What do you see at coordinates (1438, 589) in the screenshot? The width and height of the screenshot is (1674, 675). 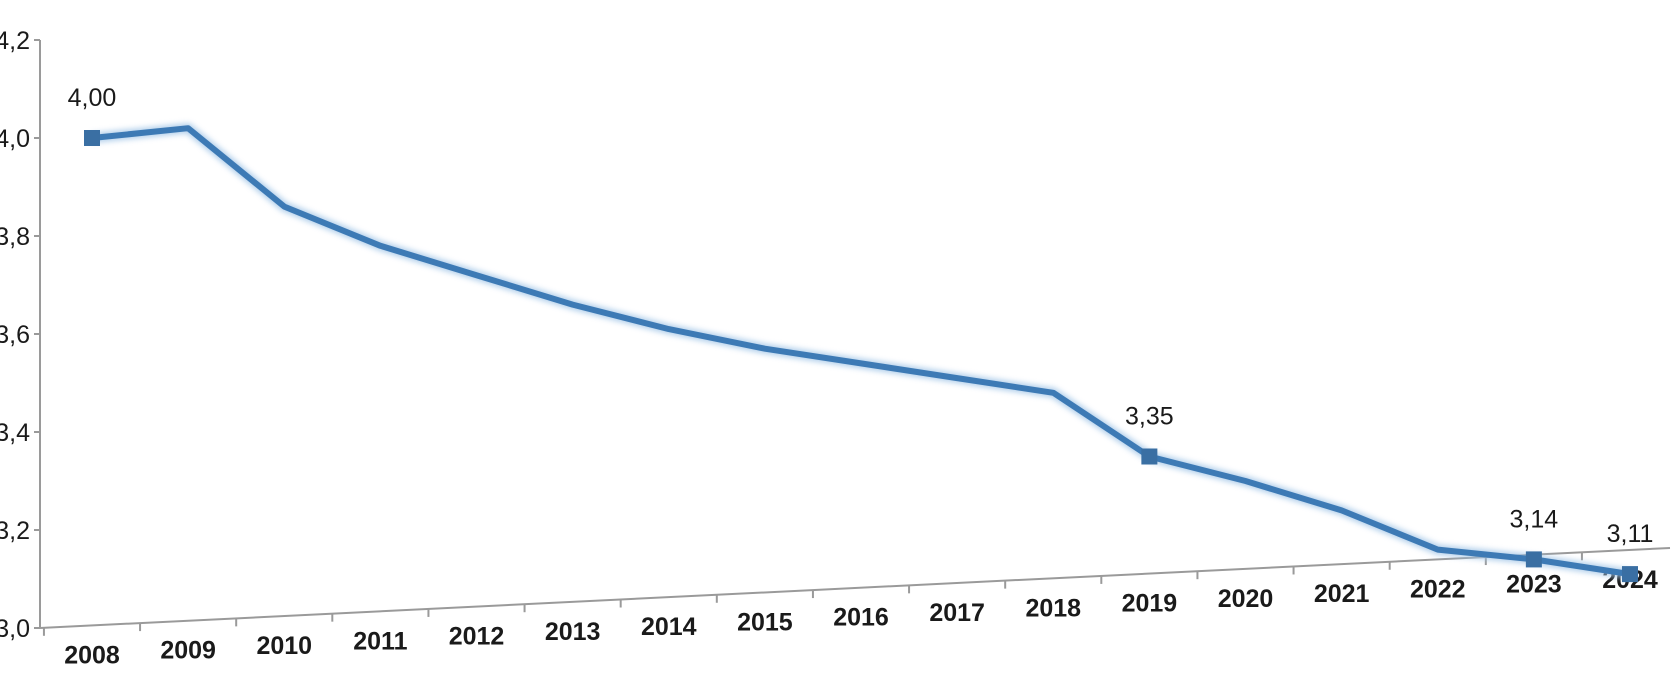 I see `x-tick-label: 2022` at bounding box center [1438, 589].